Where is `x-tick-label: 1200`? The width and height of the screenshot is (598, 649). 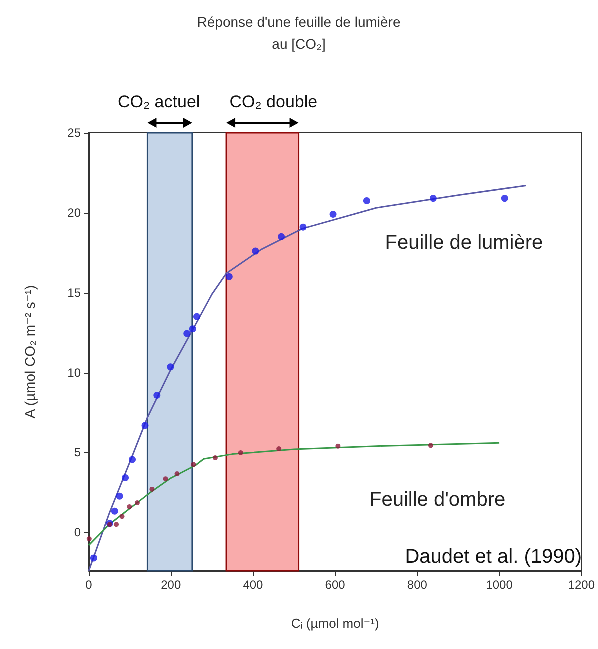
x-tick-label: 1200 is located at coordinates (582, 585).